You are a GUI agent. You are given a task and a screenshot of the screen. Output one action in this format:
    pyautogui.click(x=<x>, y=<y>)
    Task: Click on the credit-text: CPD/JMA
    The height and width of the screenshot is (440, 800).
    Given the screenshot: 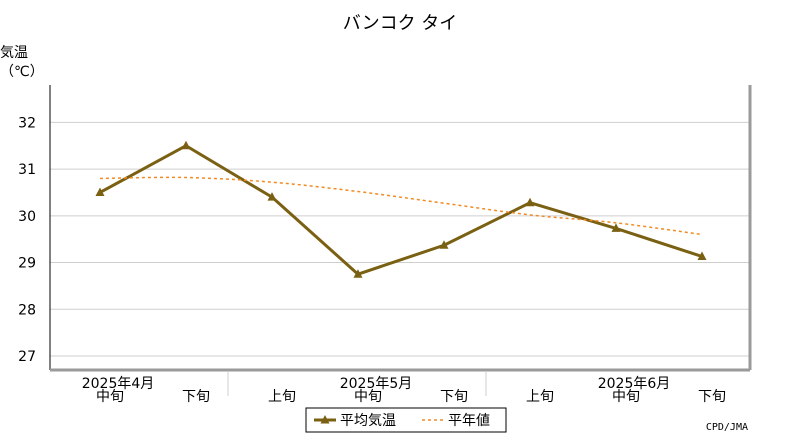 What is the action you would take?
    pyautogui.click(x=727, y=427)
    